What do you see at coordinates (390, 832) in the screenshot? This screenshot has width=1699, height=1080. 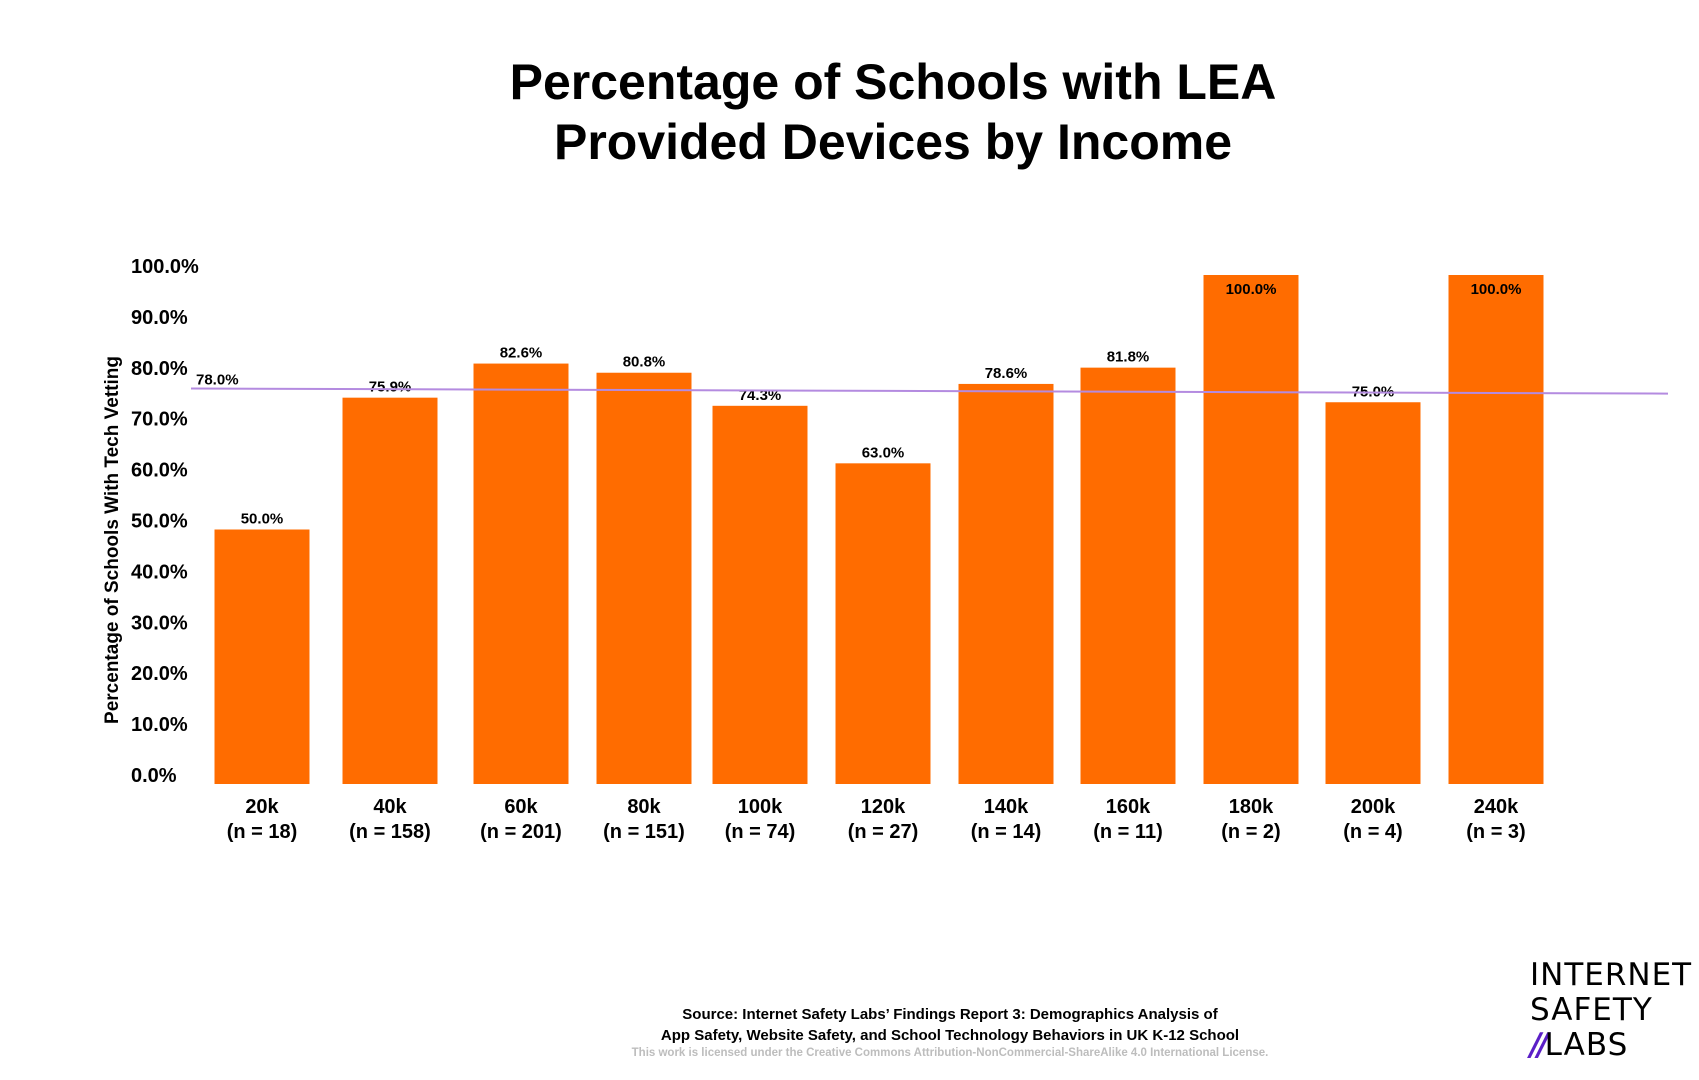 I see `x-sample-size-label: (n = 158)` at bounding box center [390, 832].